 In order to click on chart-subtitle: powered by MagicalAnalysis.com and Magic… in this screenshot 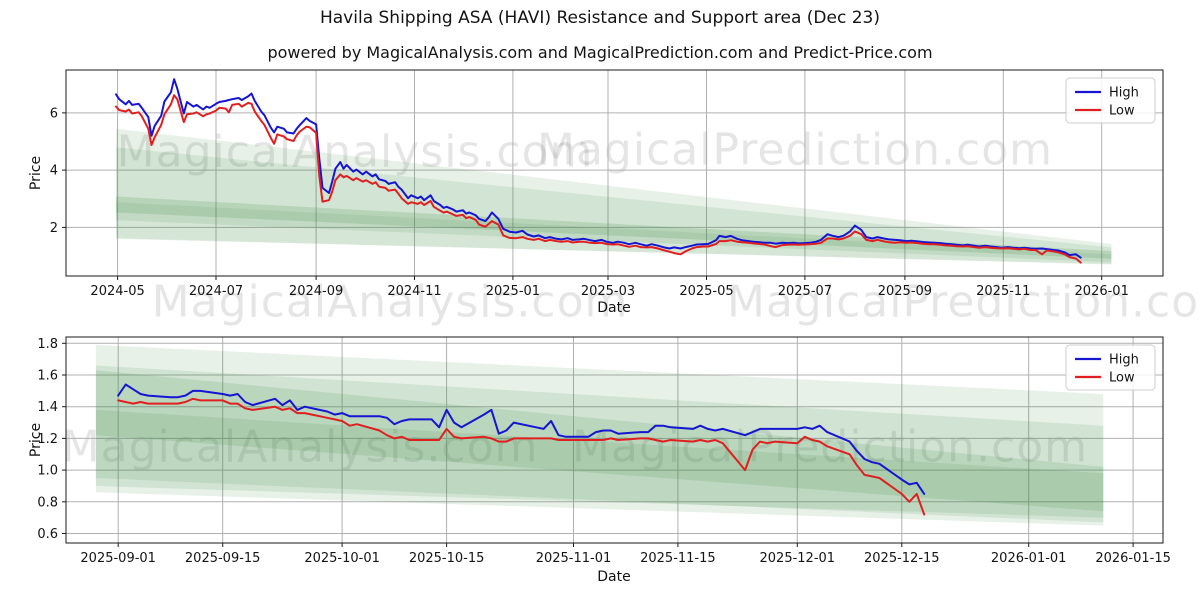, I will do `click(600, 52)`.